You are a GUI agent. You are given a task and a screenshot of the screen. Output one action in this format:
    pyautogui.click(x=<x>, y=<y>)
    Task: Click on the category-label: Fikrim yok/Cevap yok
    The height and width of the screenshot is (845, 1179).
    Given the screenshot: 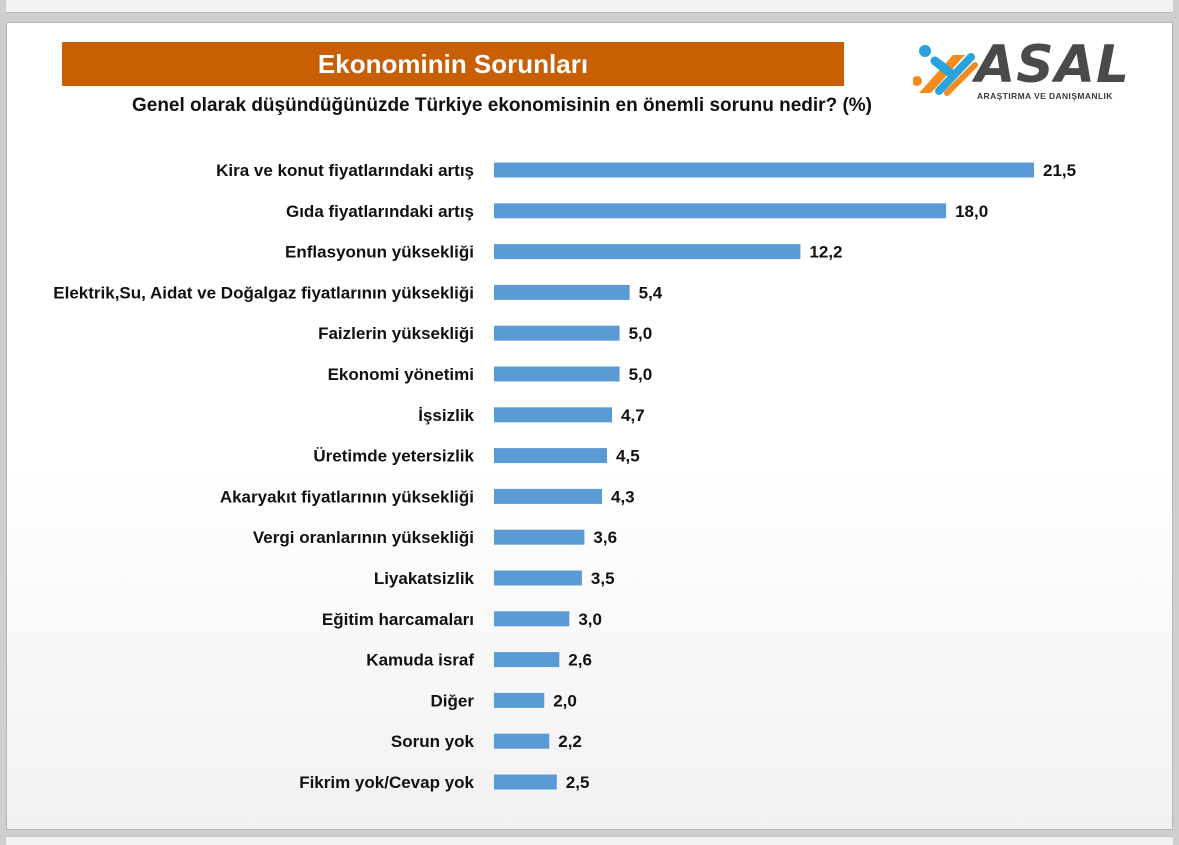 What is the action you would take?
    pyautogui.click(x=386, y=782)
    